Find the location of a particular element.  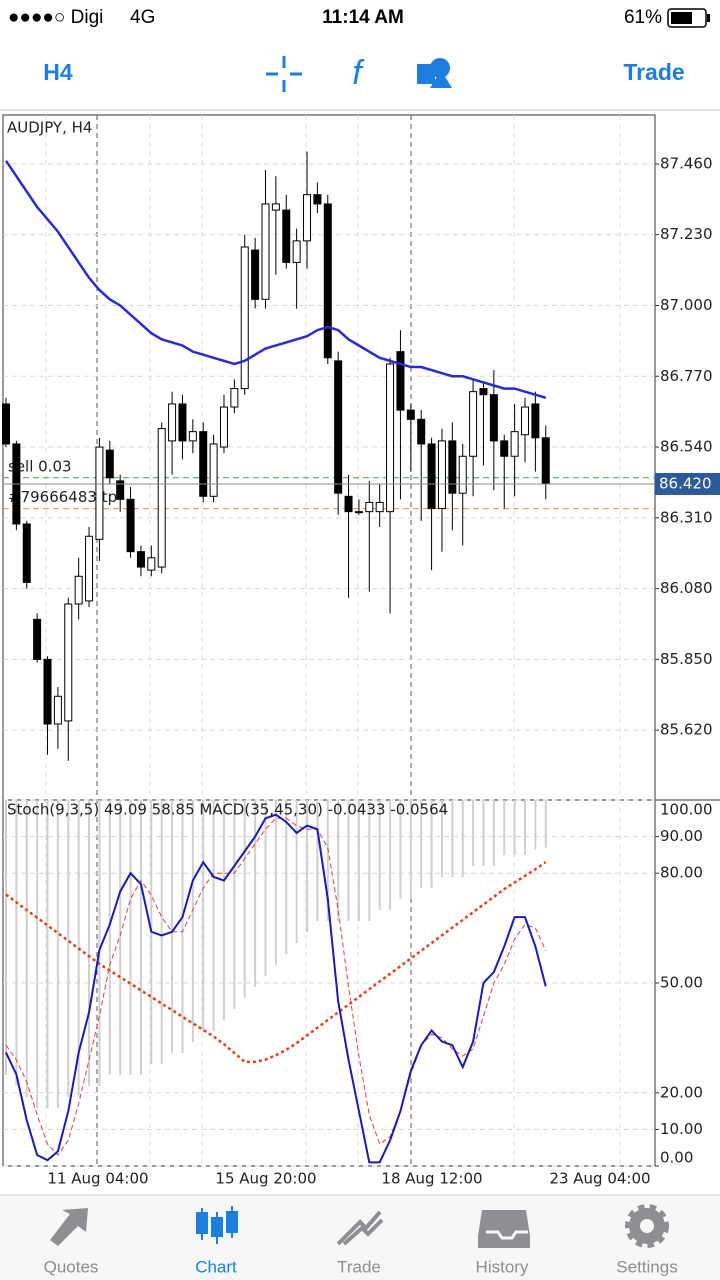

y-tick-label: 50.00 is located at coordinates (681, 983).